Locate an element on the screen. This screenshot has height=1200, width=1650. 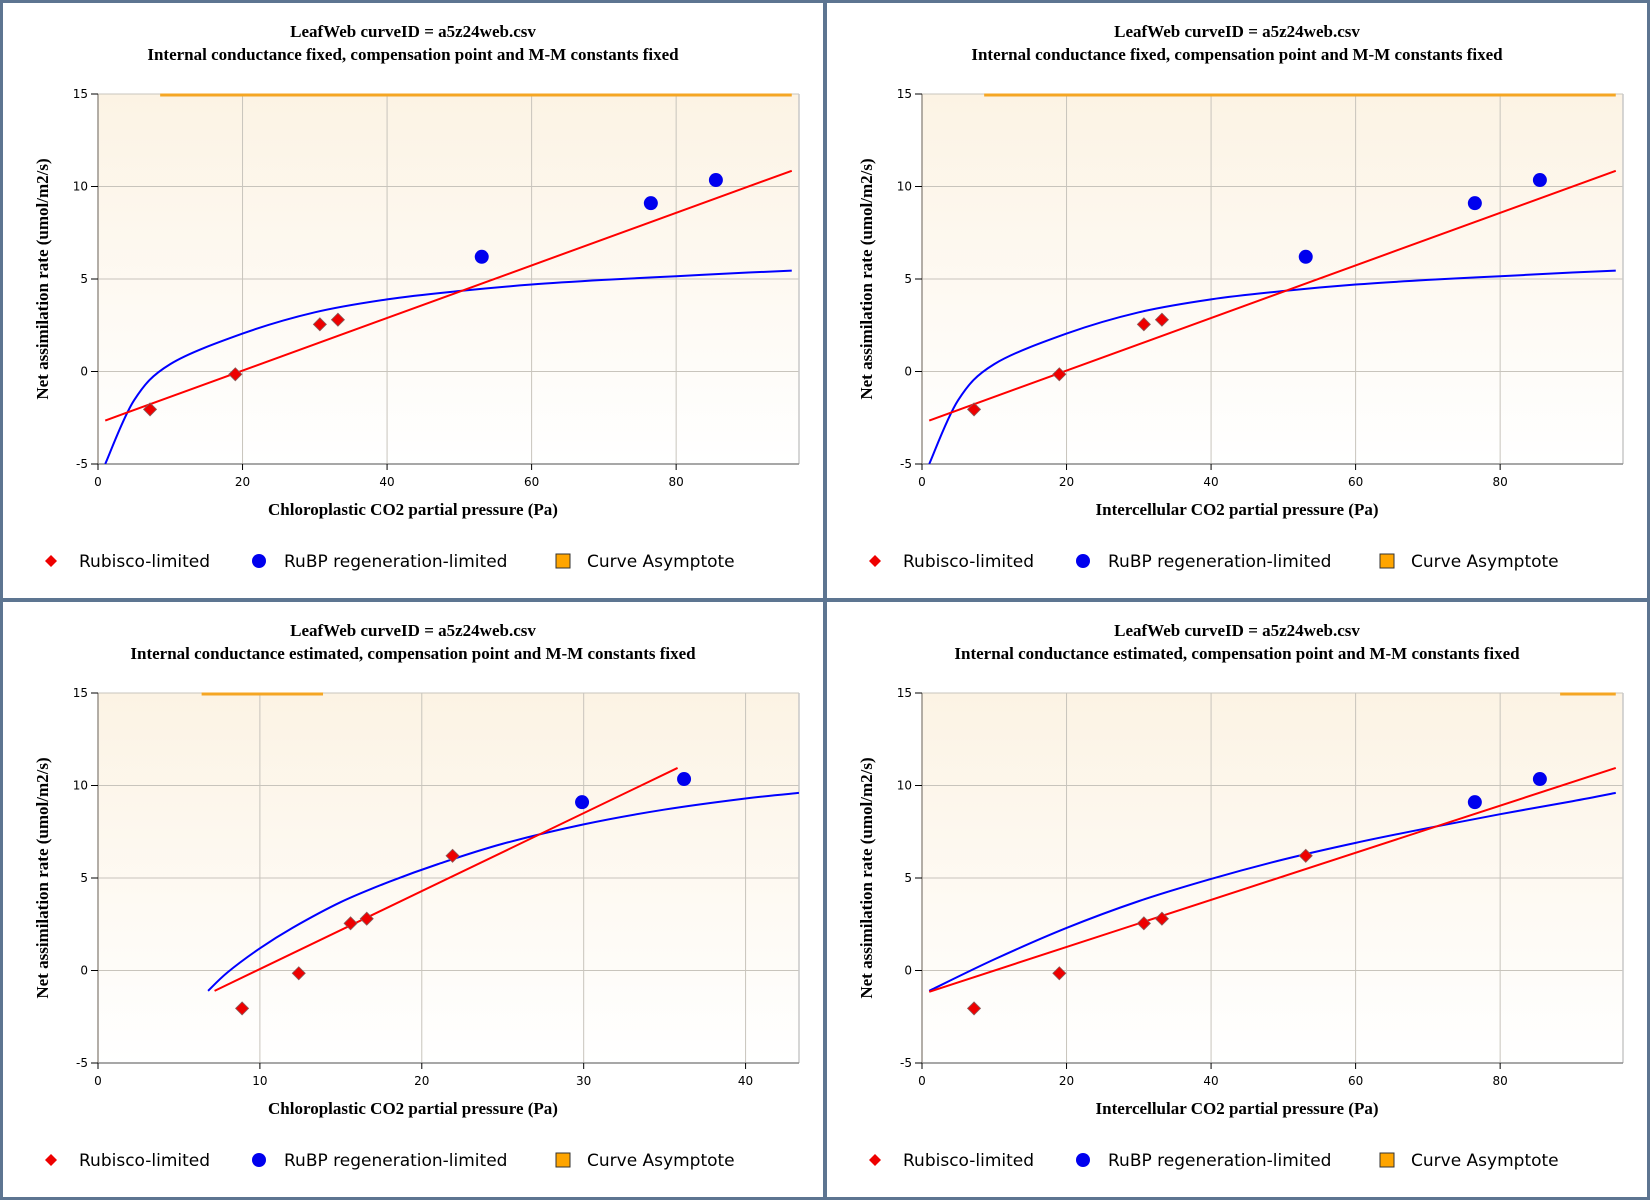
x-axis-title: Chloroplastic CO2 partial pressure (Pa) is located at coordinates (413, 509).